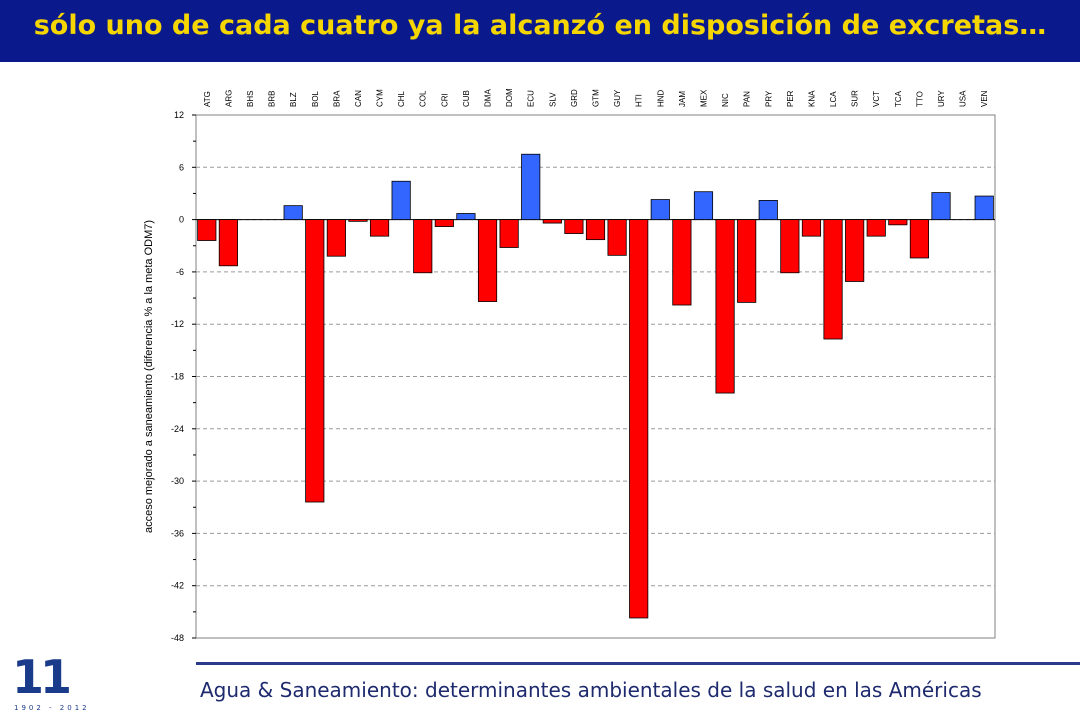 Image resolution: width=1080 pixels, height=720 pixels. What do you see at coordinates (315, 361) in the screenshot?
I see `bar-bol` at bounding box center [315, 361].